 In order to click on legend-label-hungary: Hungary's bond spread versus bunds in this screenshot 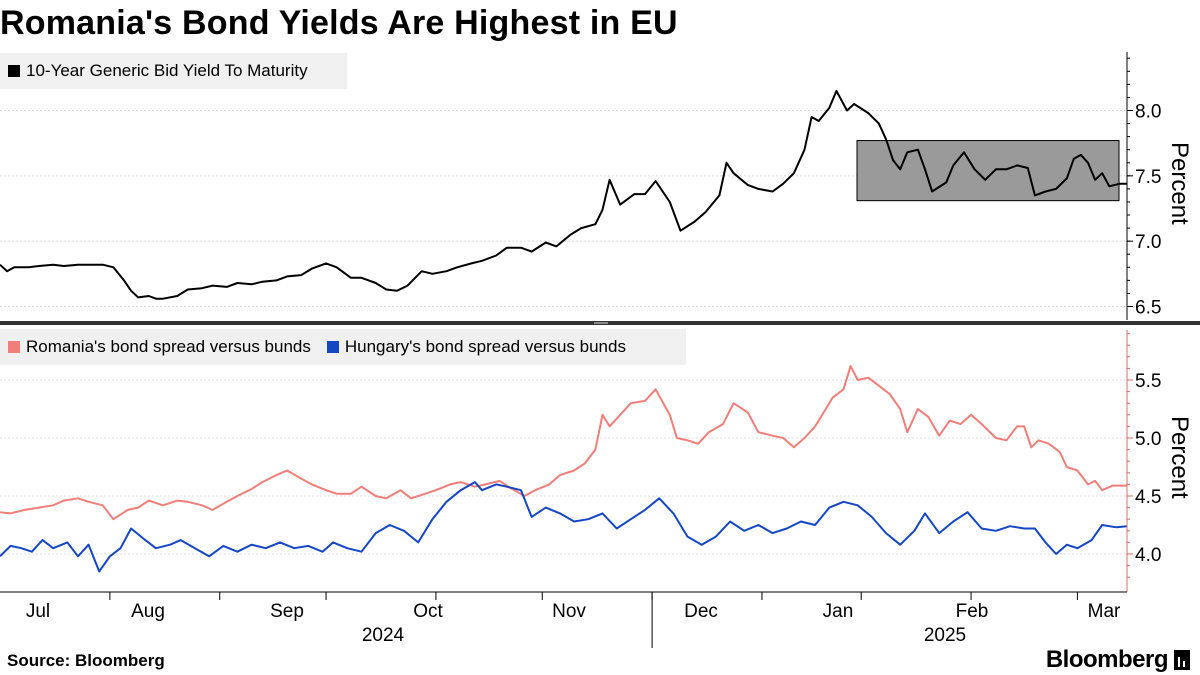, I will do `click(485, 346)`.